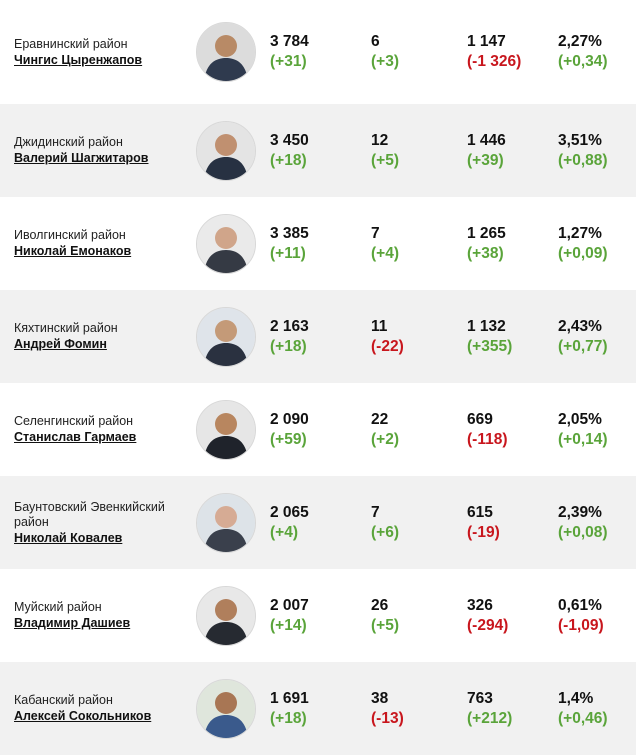  I want to click on stat-change: (-1,09), so click(581, 625).